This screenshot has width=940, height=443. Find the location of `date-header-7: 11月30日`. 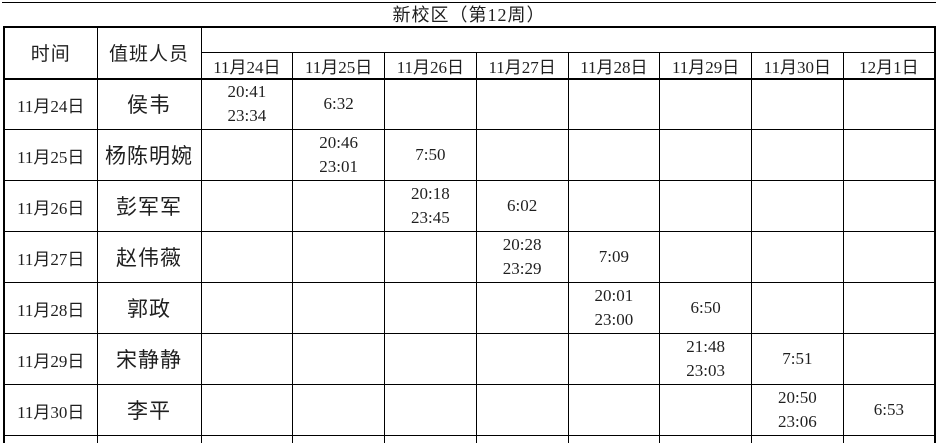

date-header-7: 11月30日 is located at coordinates (797, 65).